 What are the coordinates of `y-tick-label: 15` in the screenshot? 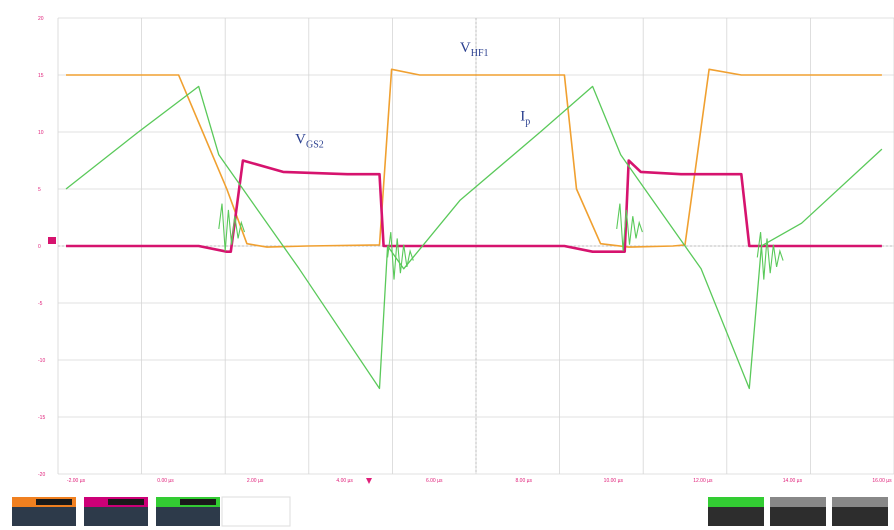 It's located at (41, 76).